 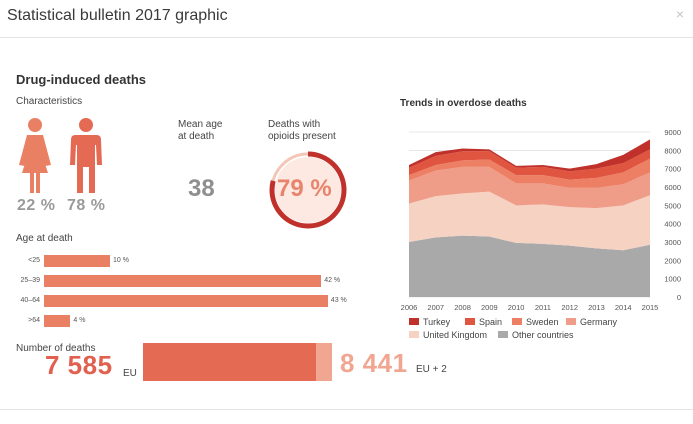 I want to click on legend-label: Germany, so click(x=599, y=322).